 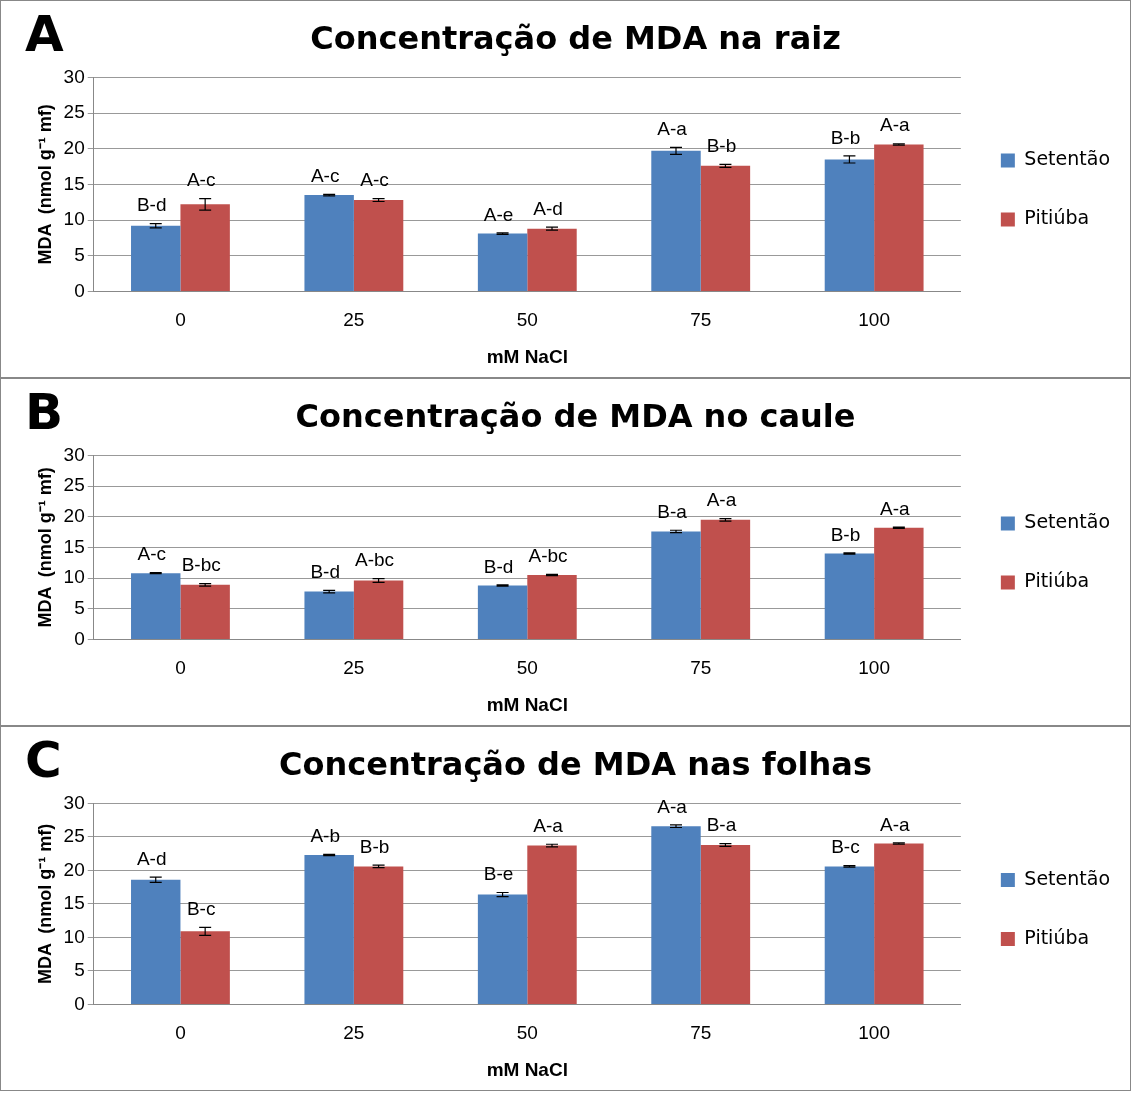 What do you see at coordinates (325, 836) in the screenshot?
I see `data-label: A-b` at bounding box center [325, 836].